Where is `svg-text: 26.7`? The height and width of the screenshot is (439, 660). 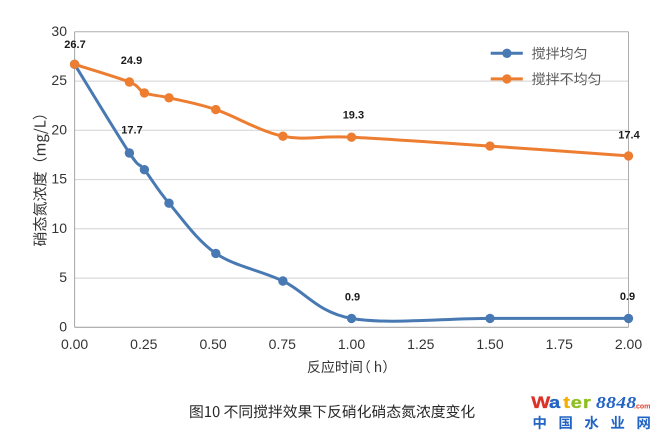
svg-text: 26.7 is located at coordinates (74, 45).